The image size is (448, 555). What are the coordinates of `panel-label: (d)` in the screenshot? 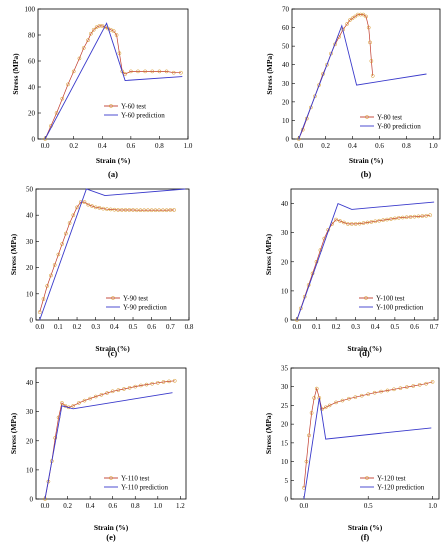 It's located at (364, 353).